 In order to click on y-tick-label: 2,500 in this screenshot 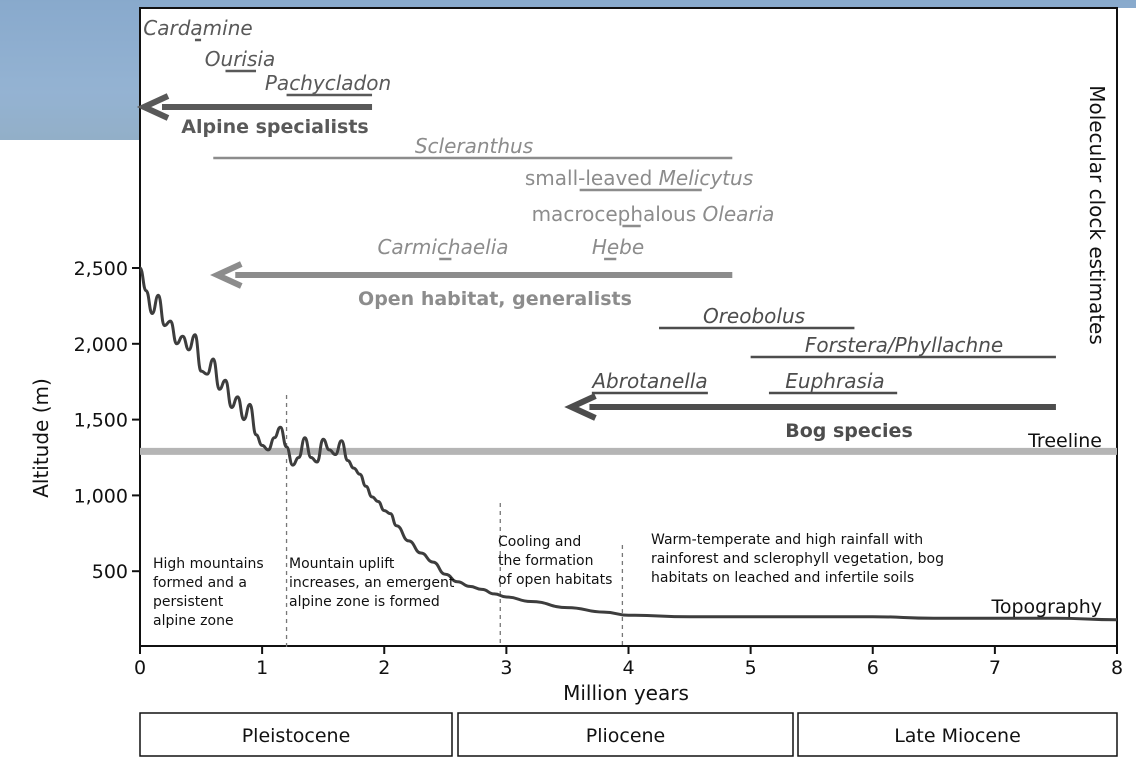, I will do `click(101, 269)`.